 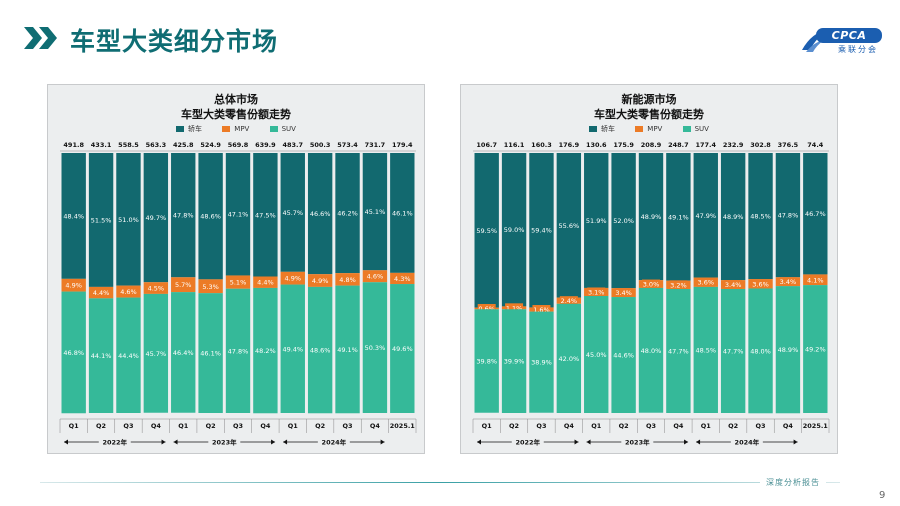 I want to click on data-label-mpv: 4.3%, so click(x=402, y=279).